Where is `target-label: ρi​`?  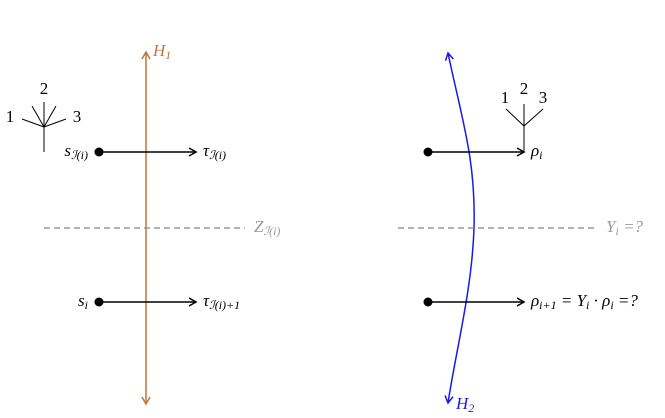
target-label: ρi​ is located at coordinates (536, 151).